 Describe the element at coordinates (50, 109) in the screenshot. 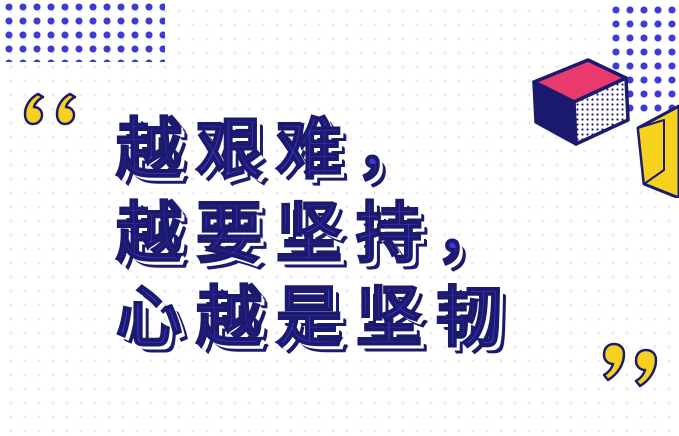

I see `open-quote-icon` at that location.